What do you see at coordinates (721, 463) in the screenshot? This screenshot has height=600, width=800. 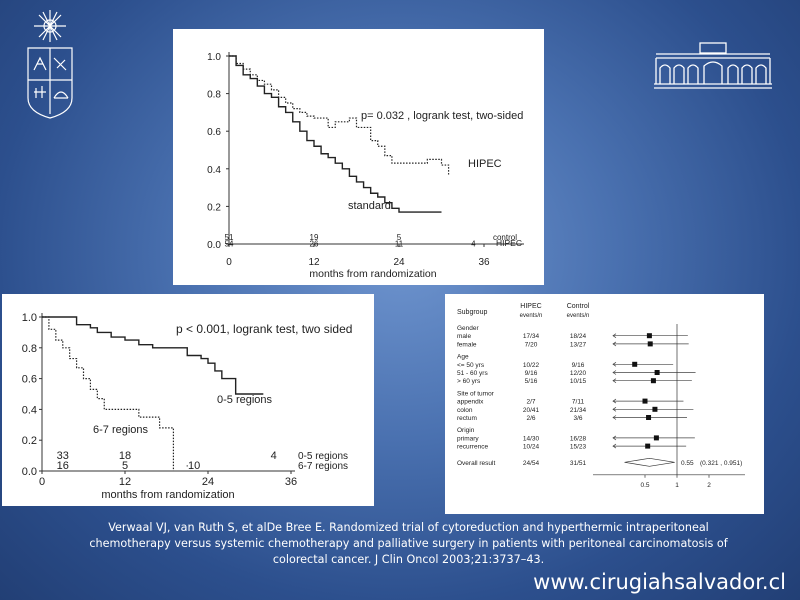 I see `forest-overall-ci: (0.321 , 0.951)` at bounding box center [721, 463].